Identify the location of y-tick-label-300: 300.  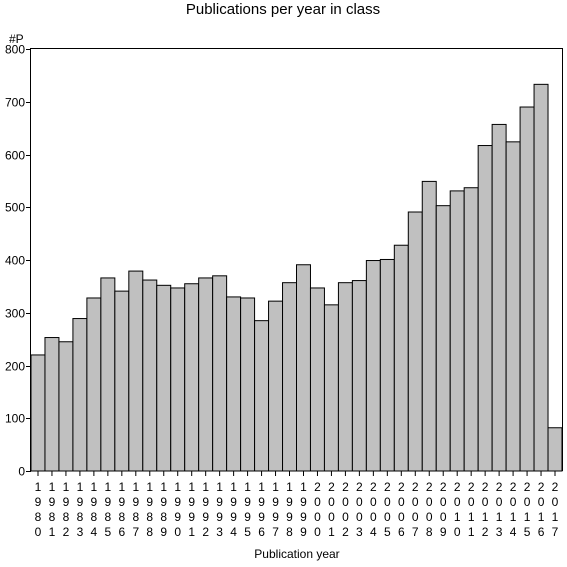
(15, 314).